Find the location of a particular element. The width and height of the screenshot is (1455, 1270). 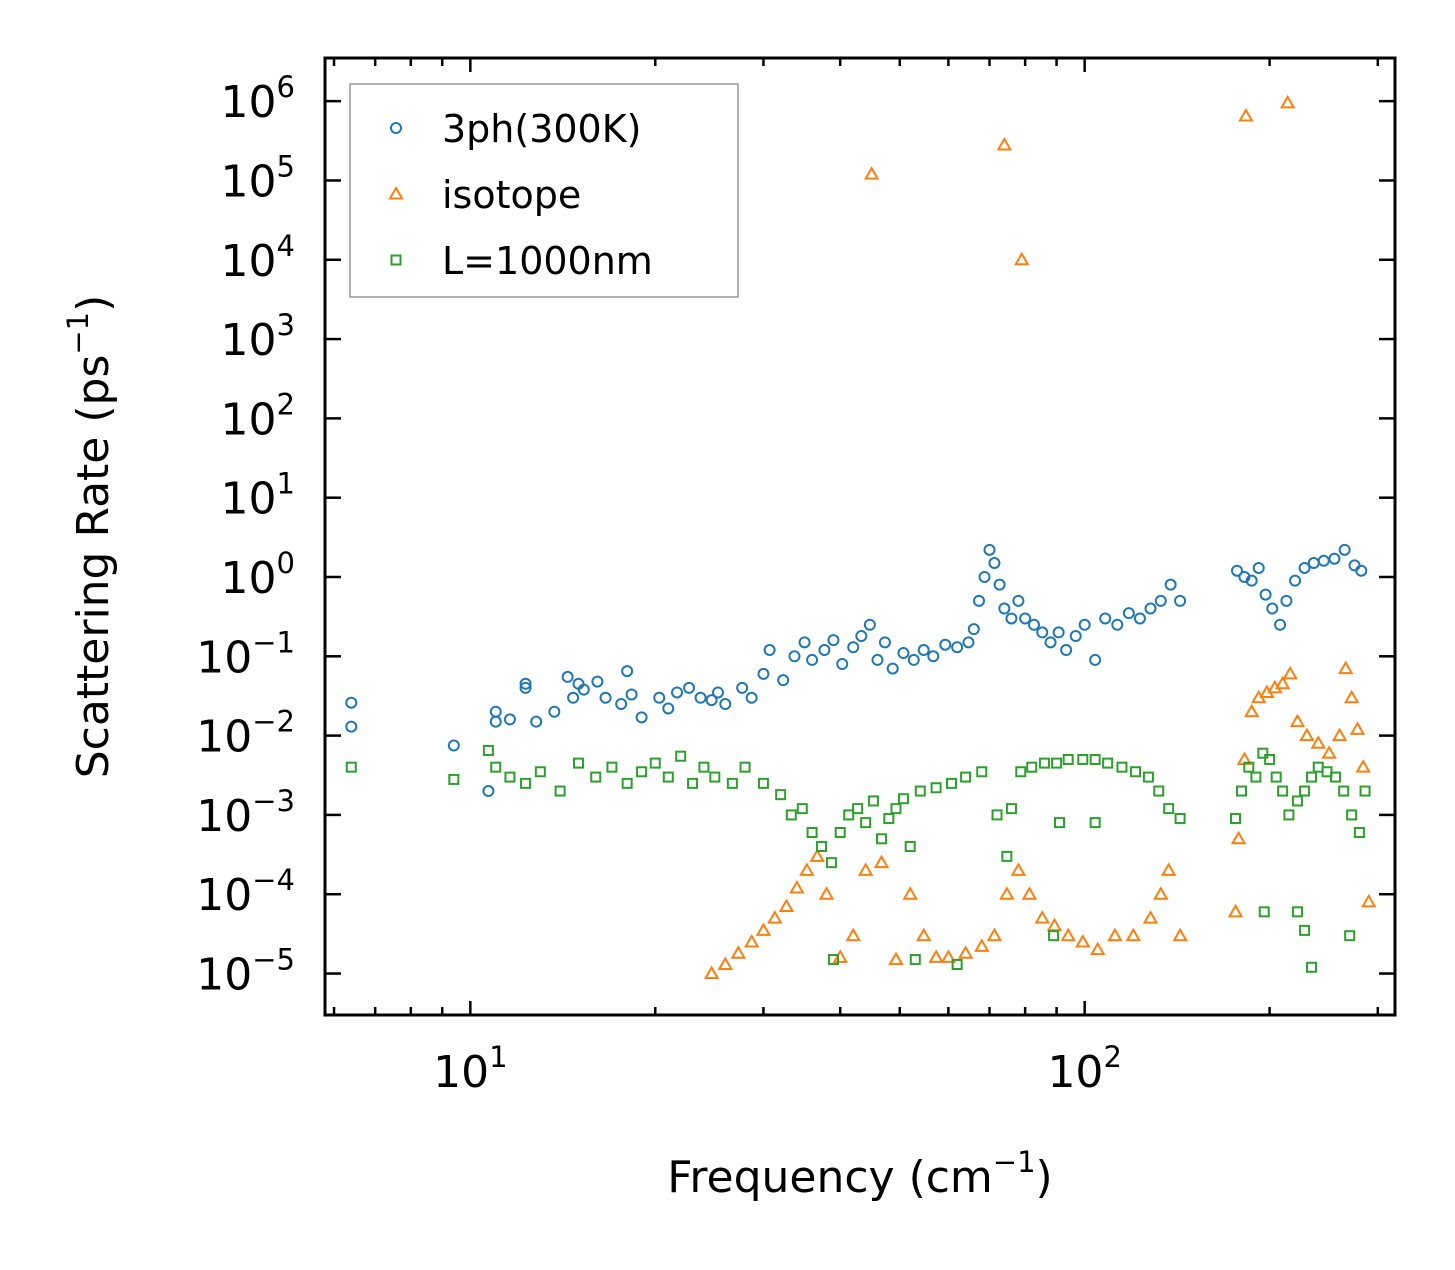

y-axis-title-text: Scattering Rate (ps is located at coordinates (93, 567).